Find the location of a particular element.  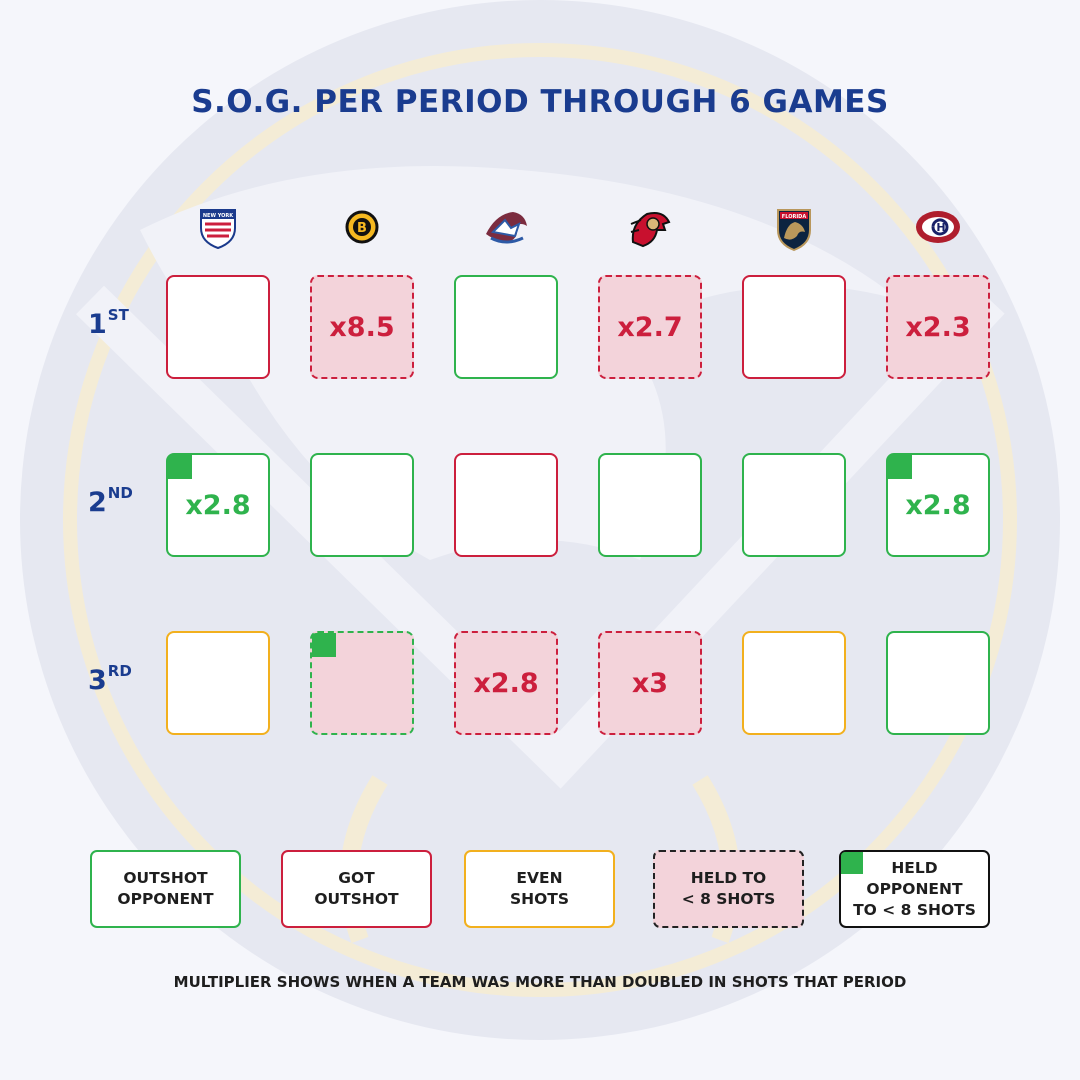

legend-label: EVEN SHOTS is located at coordinates (539, 888).